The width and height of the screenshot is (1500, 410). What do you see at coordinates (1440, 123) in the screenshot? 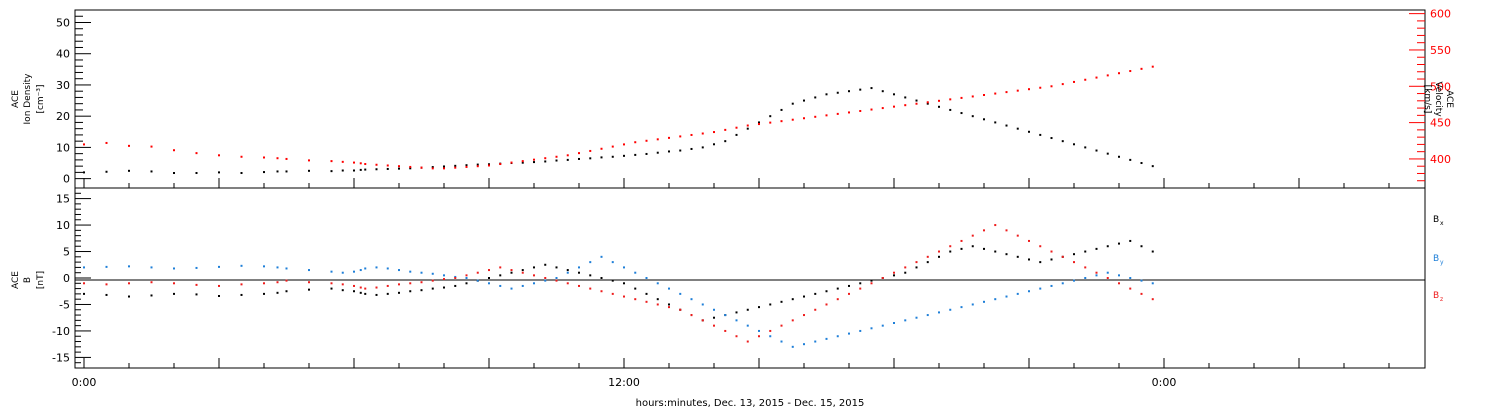
I see `velocity-tick-label: 450` at bounding box center [1440, 123].